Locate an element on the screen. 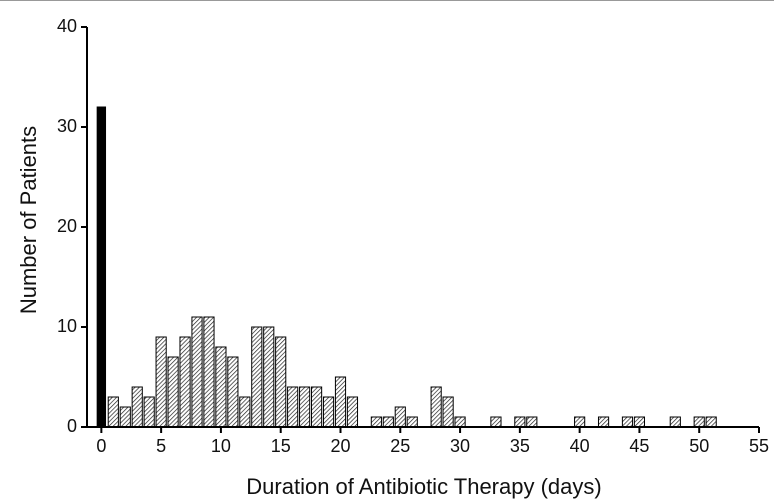 The height and width of the screenshot is (500, 774). x-tick-label: 50 is located at coordinates (699, 446).